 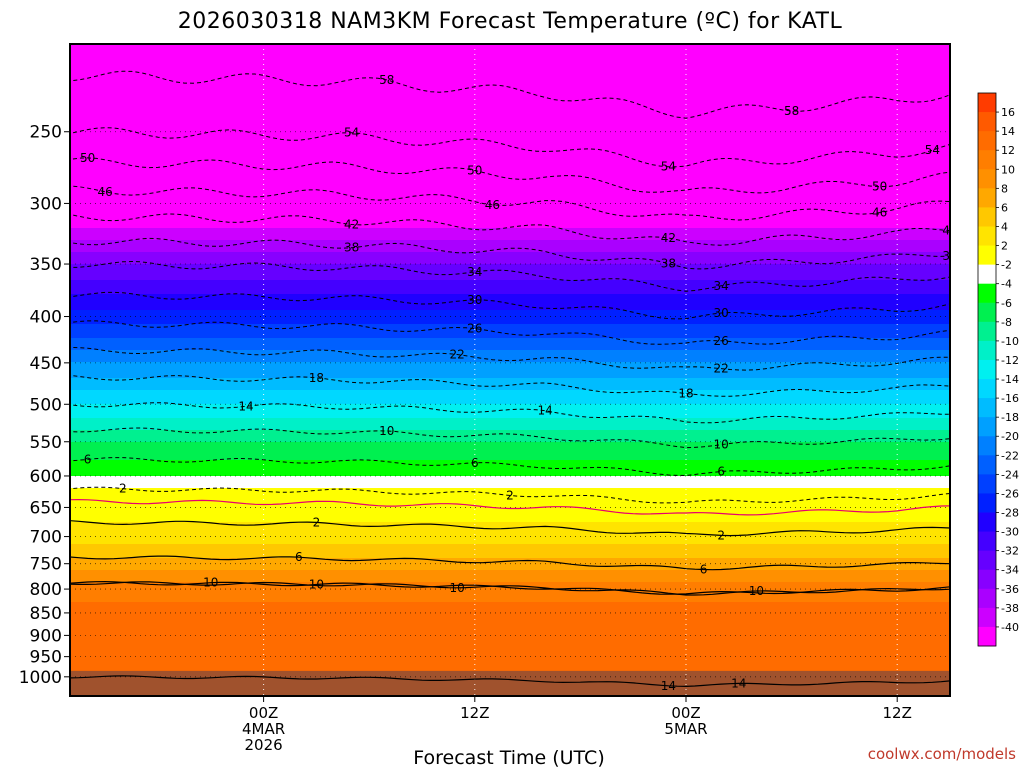 What do you see at coordinates (1008, 112) in the screenshot?
I see `colorbar-label: 16` at bounding box center [1008, 112].